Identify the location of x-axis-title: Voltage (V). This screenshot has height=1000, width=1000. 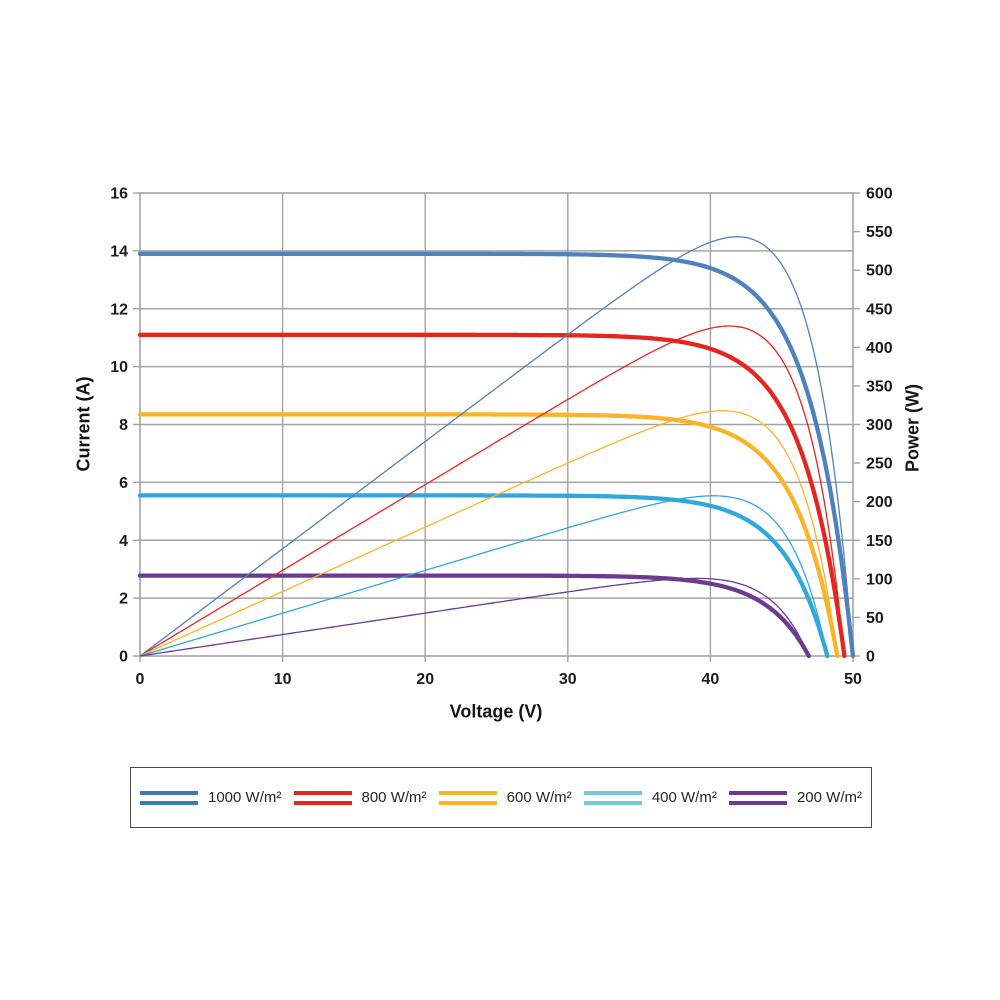
(496, 711).